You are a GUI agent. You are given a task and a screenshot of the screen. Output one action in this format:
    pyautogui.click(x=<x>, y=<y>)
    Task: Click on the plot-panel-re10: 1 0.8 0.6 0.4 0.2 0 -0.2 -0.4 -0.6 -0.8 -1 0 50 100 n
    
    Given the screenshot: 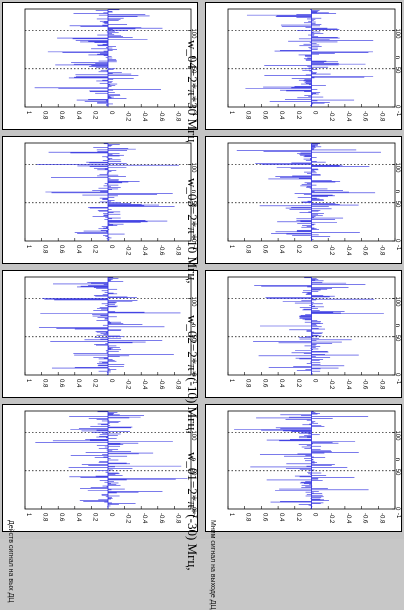 What is the action you would take?
    pyautogui.click(x=100, y=334)
    